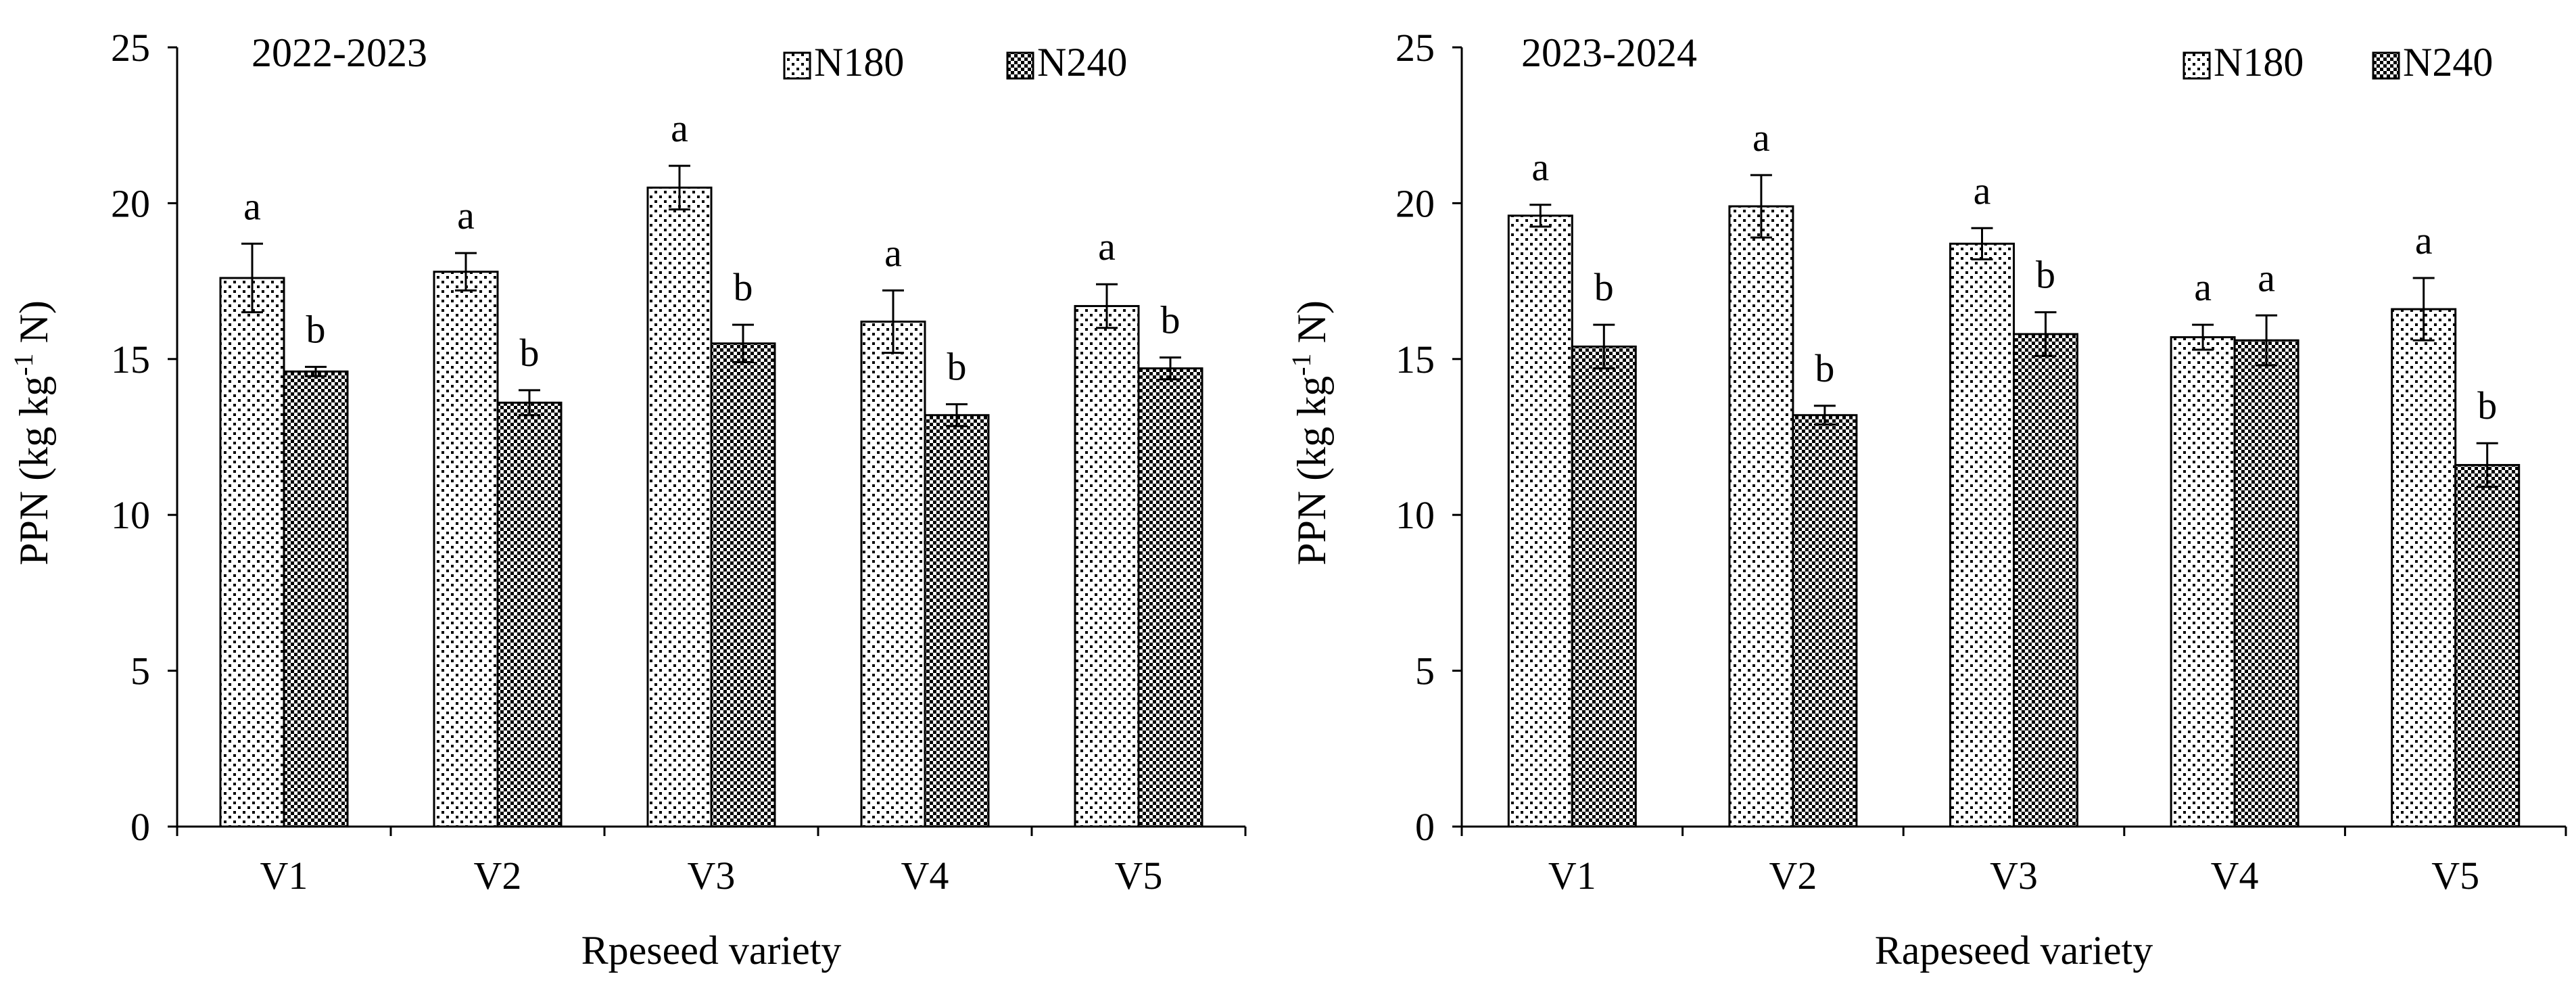 The width and height of the screenshot is (2576, 995). What do you see at coordinates (711, 950) in the screenshot?
I see `x-axis-title: Rpeseed variety` at bounding box center [711, 950].